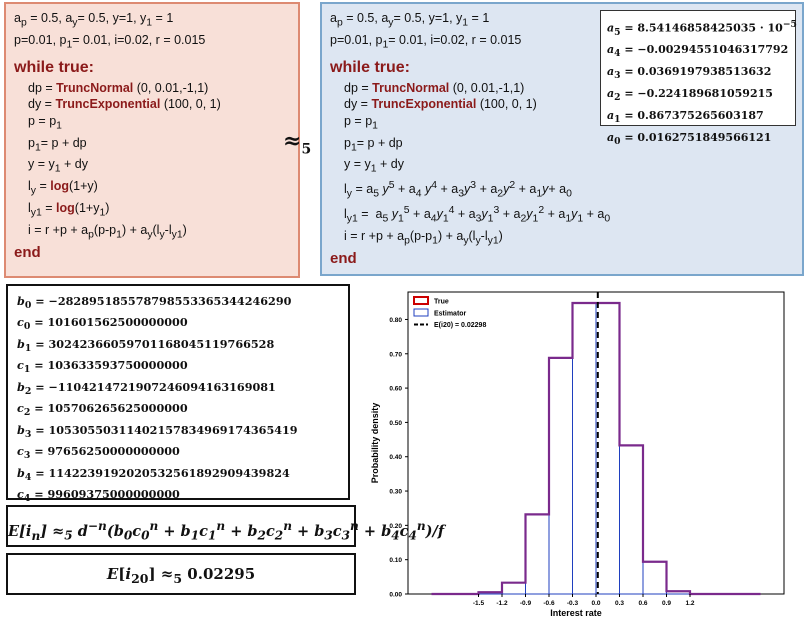 Image resolution: width=806 pixels, height=627 pixels. What do you see at coordinates (502, 603) in the screenshot?
I see `x-tick-label: -1.2` at bounding box center [502, 603].